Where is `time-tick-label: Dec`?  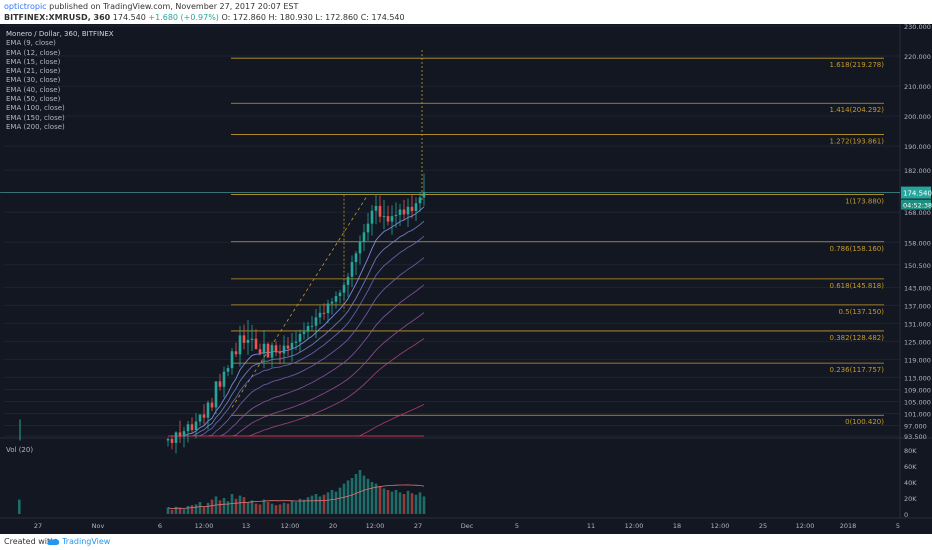
time-tick-label: Dec is located at coordinates (467, 526).